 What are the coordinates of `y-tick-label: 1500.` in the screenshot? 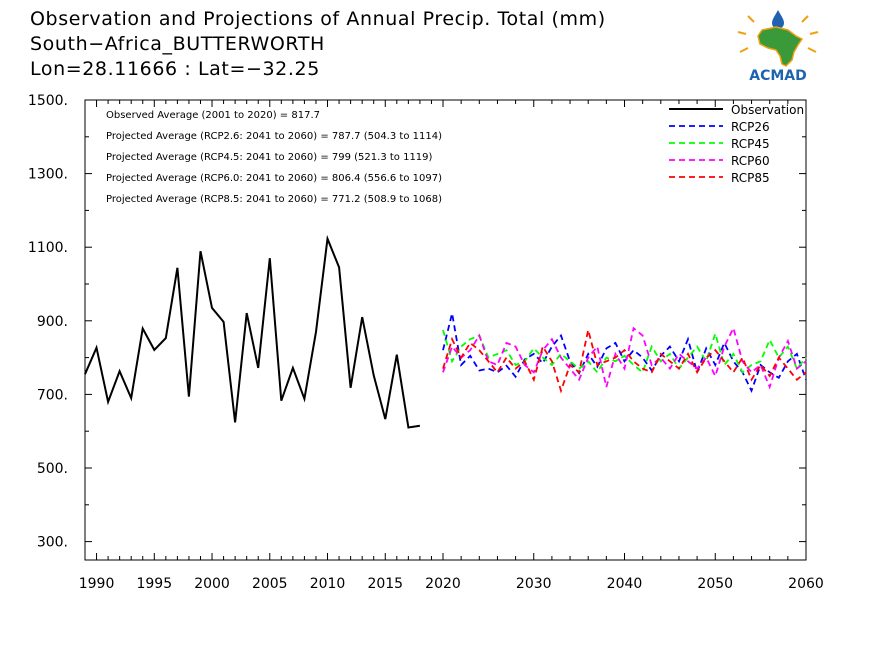 It's located at (48, 101).